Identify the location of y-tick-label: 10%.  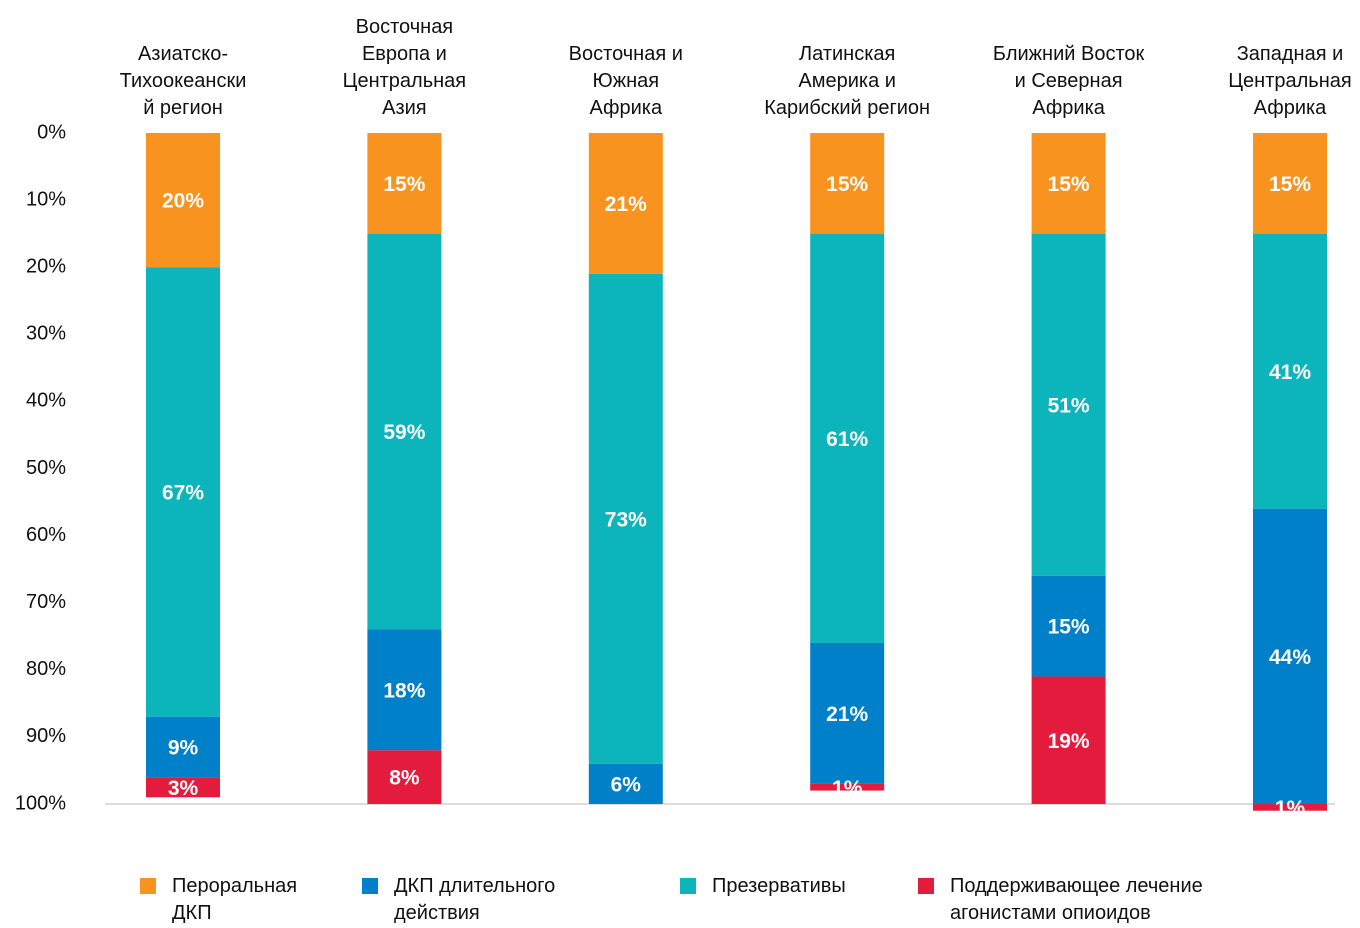
(46, 199).